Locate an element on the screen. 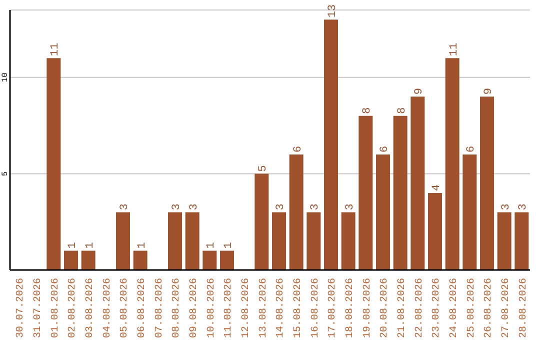 This screenshot has height=340, width=540. x-tick-label: 17.08.2026 is located at coordinates (333, 308).